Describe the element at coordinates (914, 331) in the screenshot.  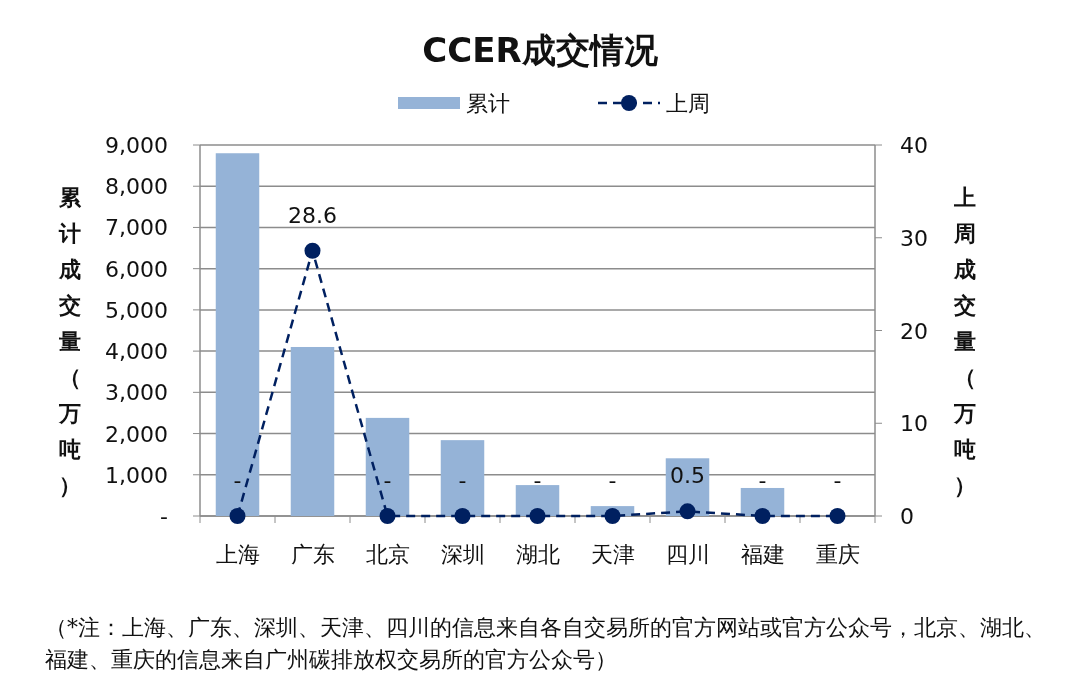
I see `y2-tick-label: 20` at that location.